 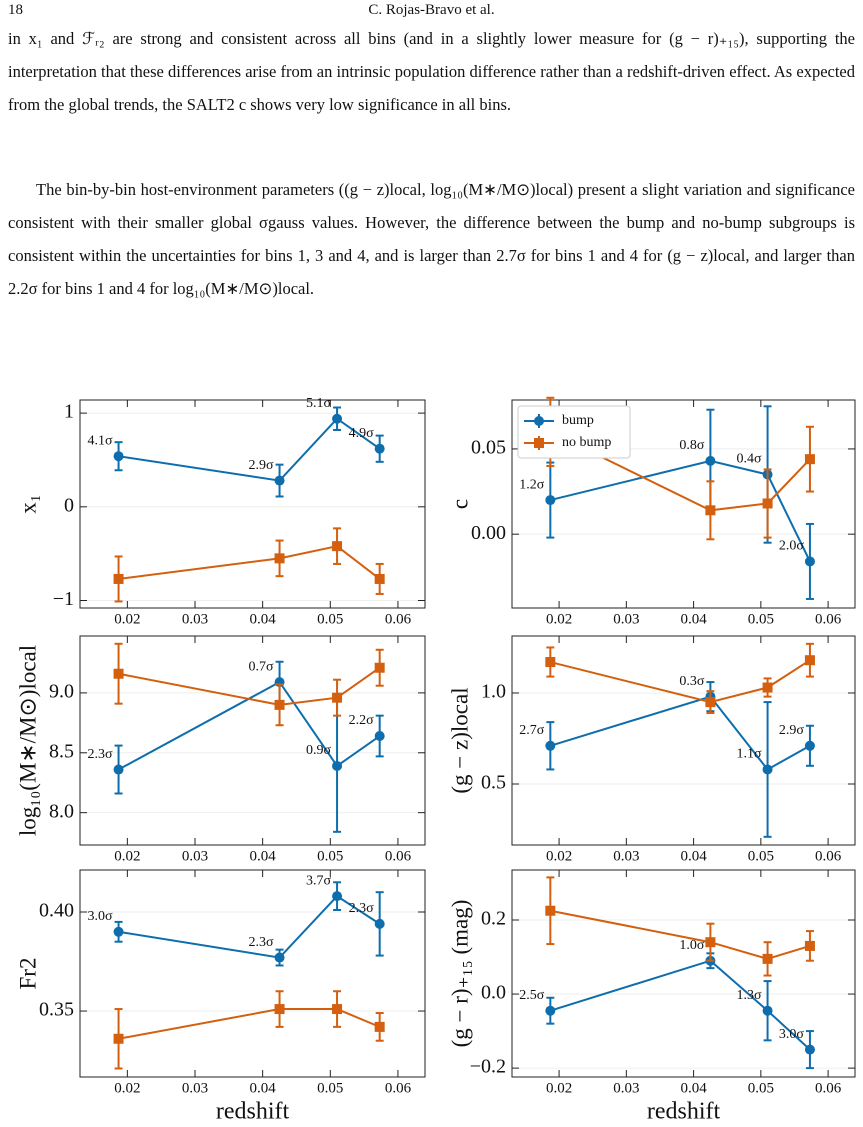 I want to click on y-axis-label: c, so click(x=459, y=504).